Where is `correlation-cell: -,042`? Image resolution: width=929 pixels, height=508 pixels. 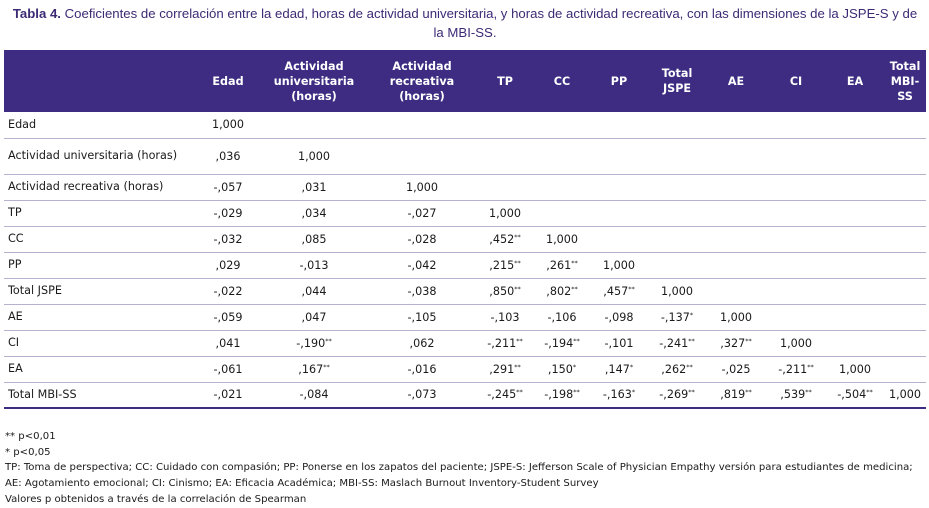
correlation-cell: -,042 is located at coordinates (422, 265).